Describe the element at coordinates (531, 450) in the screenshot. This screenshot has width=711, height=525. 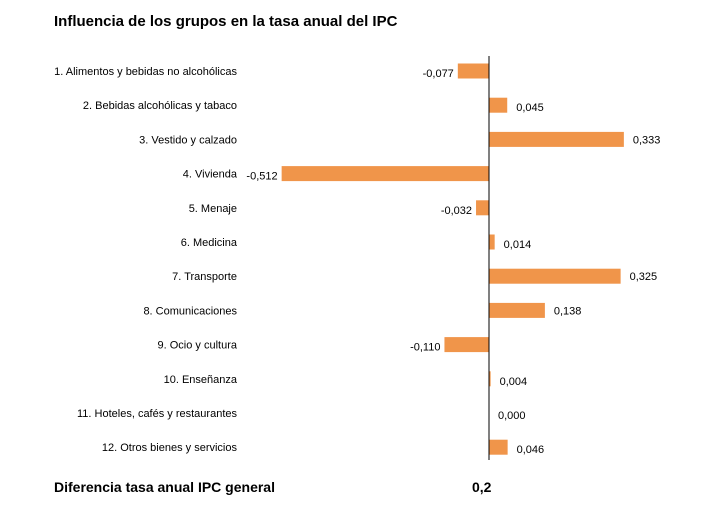
I see `value-label: 0,046` at that location.